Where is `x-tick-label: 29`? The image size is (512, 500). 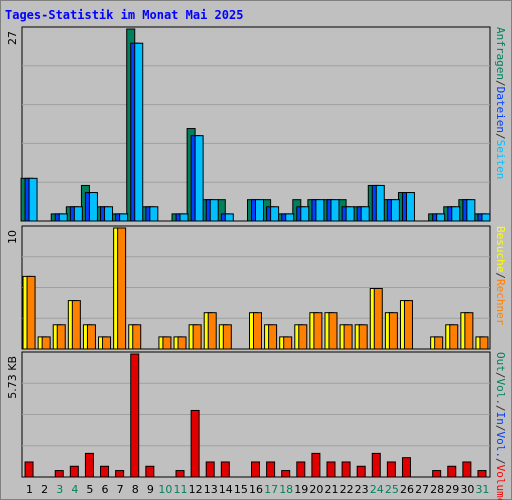 x-tick-label: 29 is located at coordinates (452, 489).